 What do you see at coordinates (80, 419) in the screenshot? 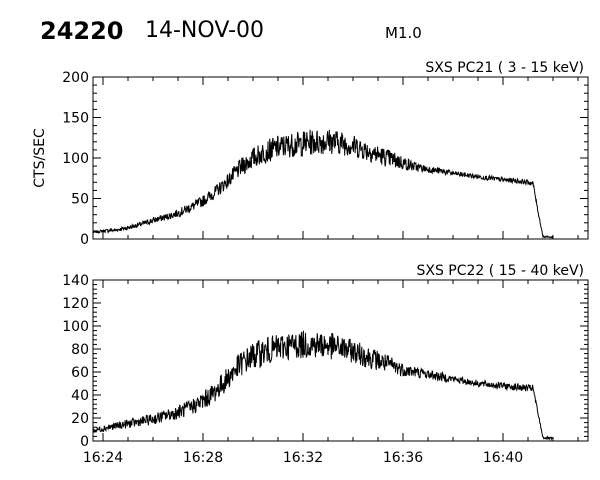
I see `pc22-ytick-label: 20` at bounding box center [80, 419].